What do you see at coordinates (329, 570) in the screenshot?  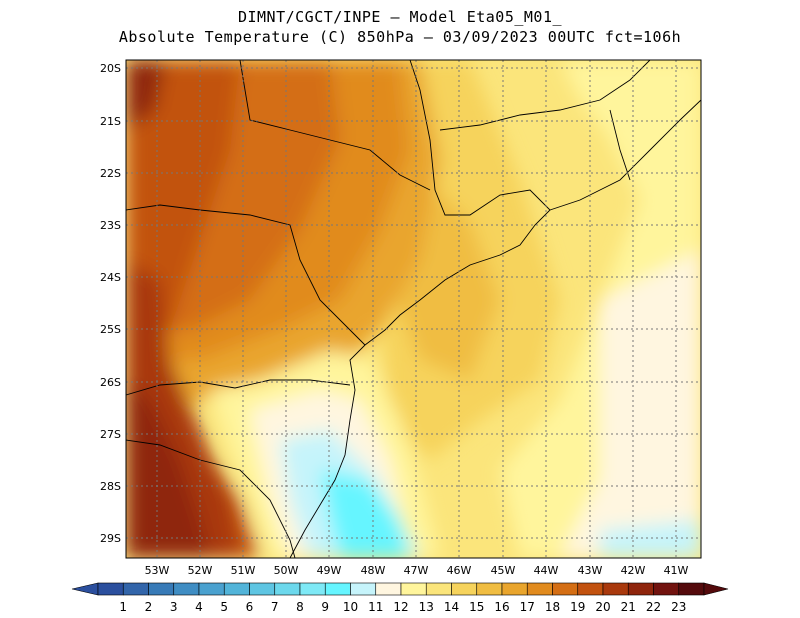 I see `lon-tick-label: 49W` at bounding box center [329, 570].